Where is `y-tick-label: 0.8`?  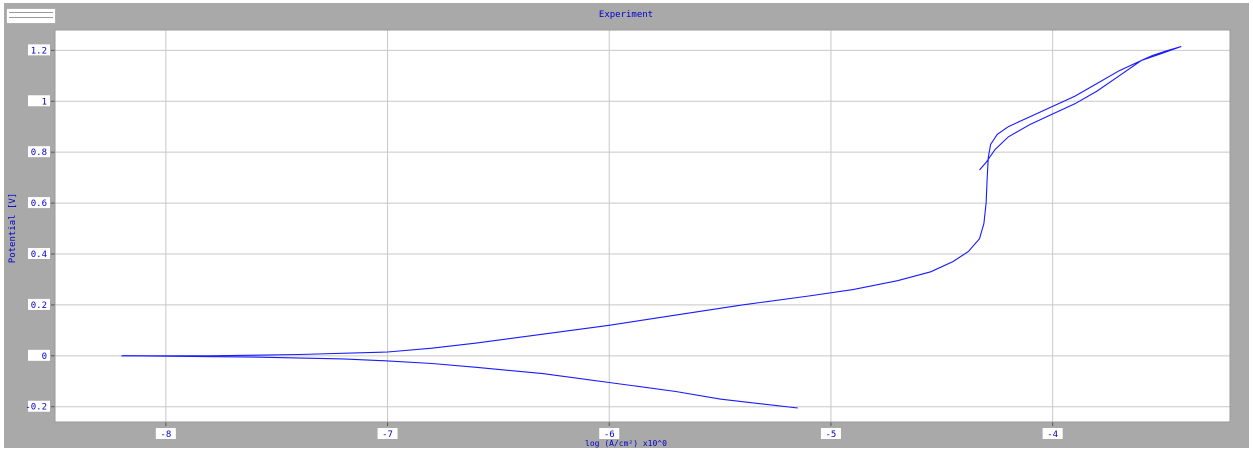
y-tick-label: 0.8 is located at coordinates (39, 153).